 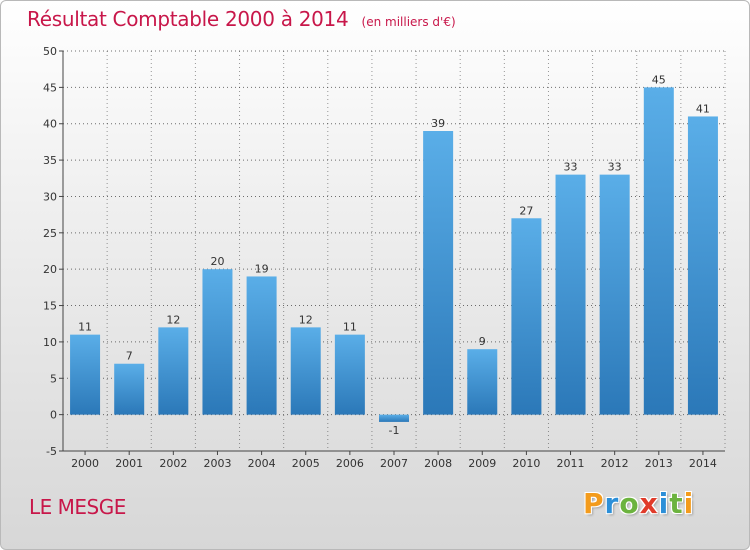 What do you see at coordinates (526, 210) in the screenshot?
I see `data-label: 27` at bounding box center [526, 210].